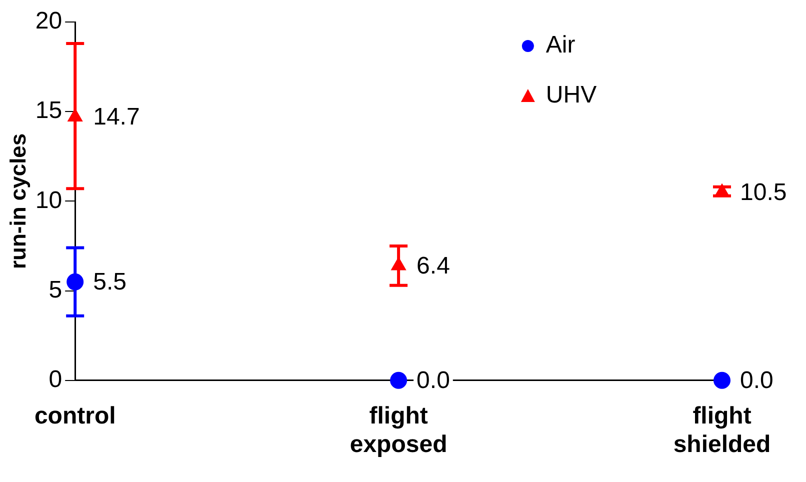 The width and height of the screenshot is (806, 482). I want to click on x-tick-label: flight shielded, so click(722, 430).